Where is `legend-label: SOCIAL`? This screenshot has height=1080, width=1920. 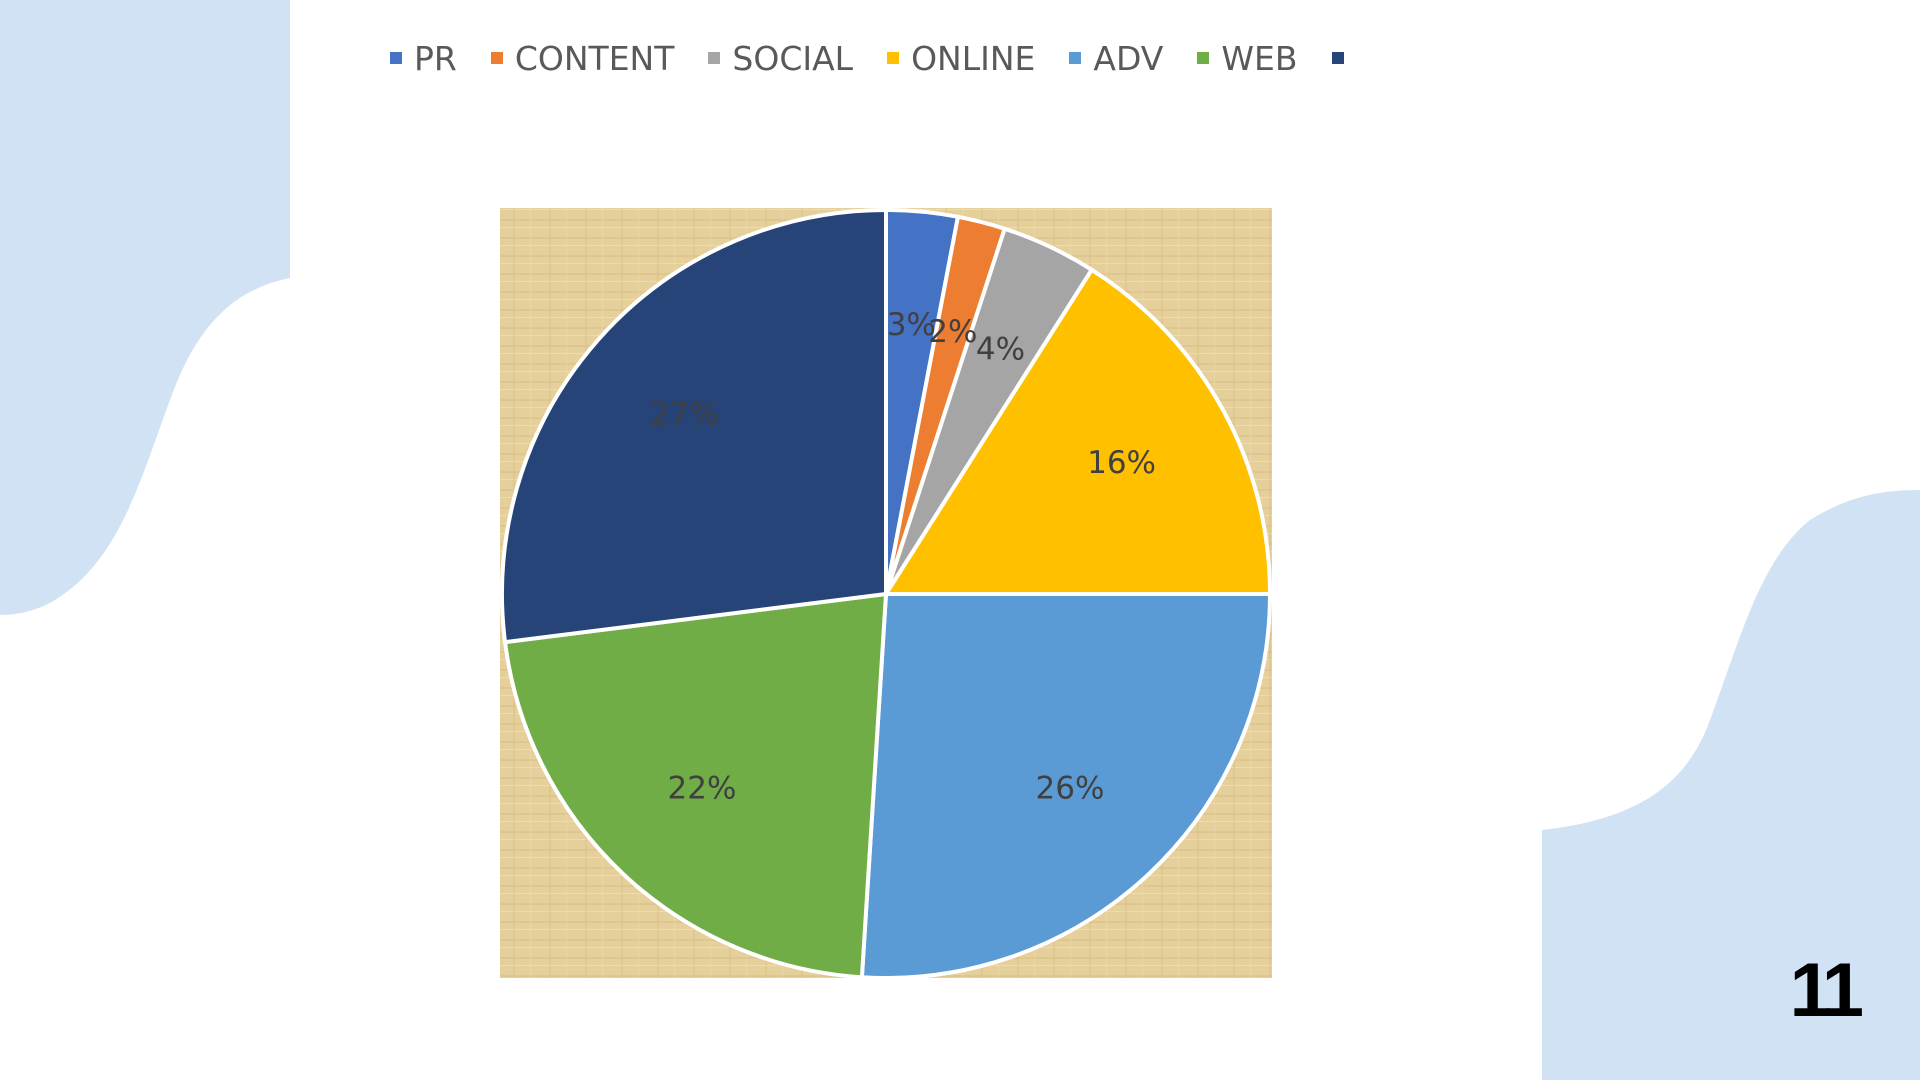 legend-label: SOCIAL is located at coordinates (793, 58).